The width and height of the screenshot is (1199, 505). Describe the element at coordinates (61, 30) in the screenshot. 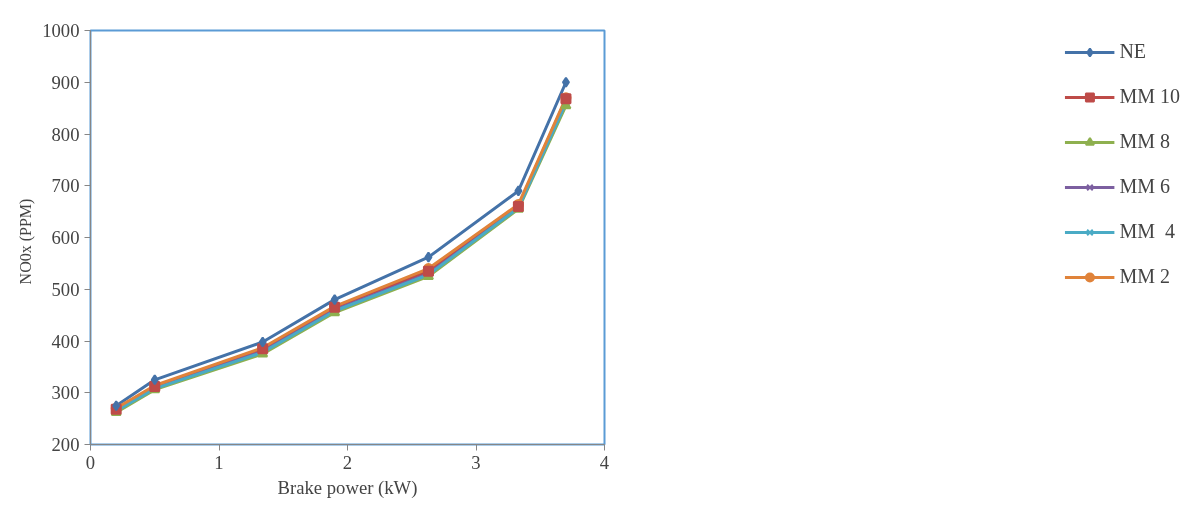

I see `y-tick-label: 1000` at that location.